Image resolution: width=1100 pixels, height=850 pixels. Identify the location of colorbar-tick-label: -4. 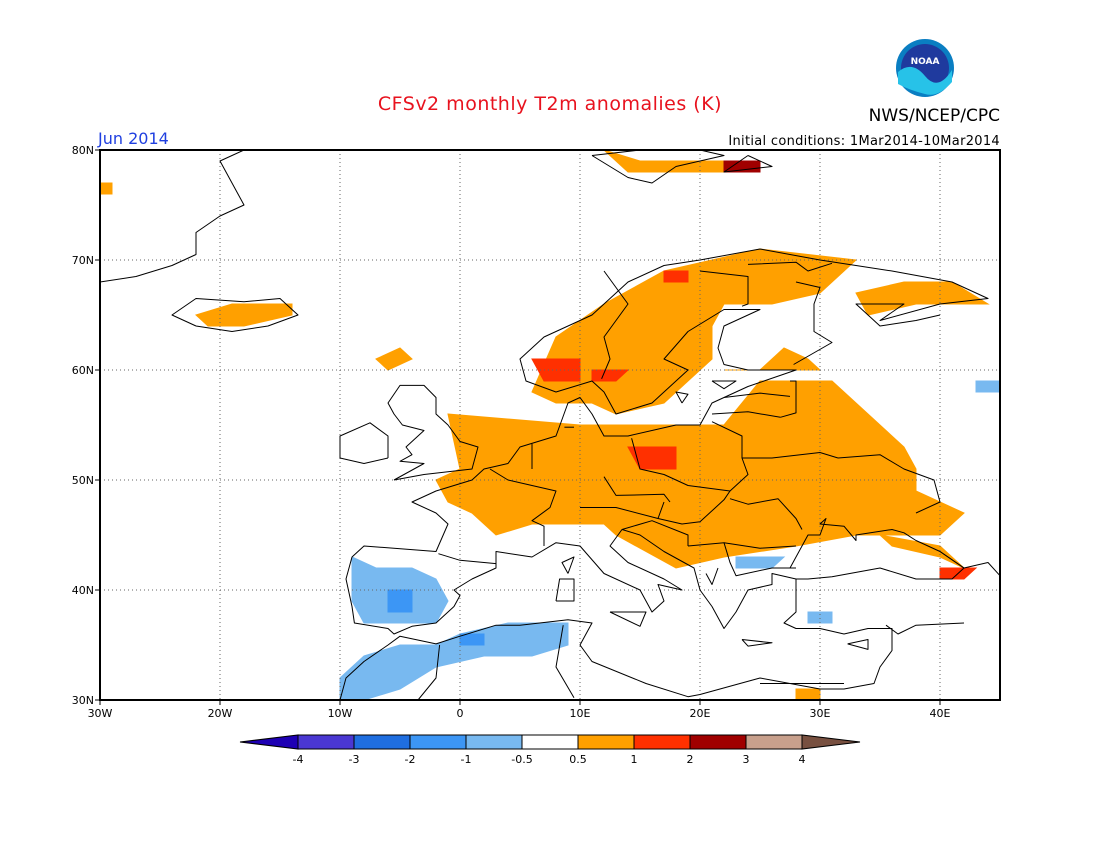
(298, 759).